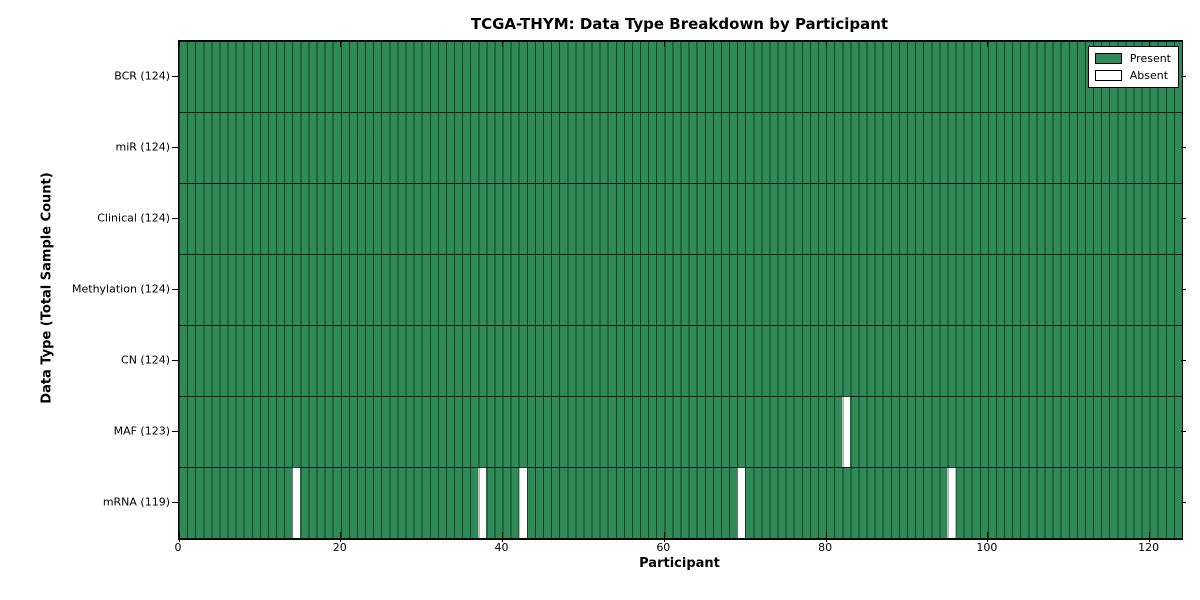 Image resolution: width=1200 pixels, height=600 pixels. Describe the element at coordinates (501, 547) in the screenshot. I see `x-tick-label: 40` at that location.